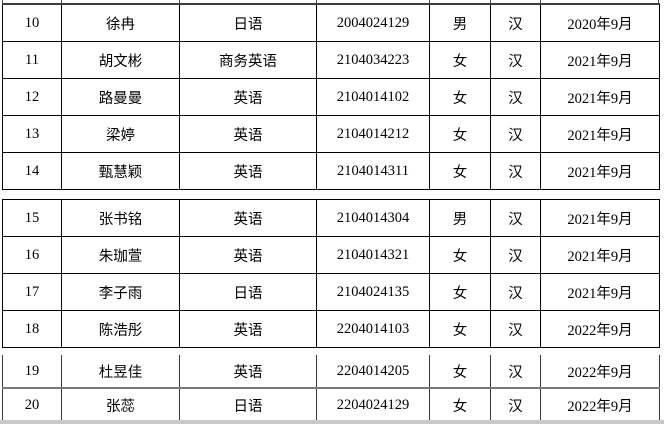 This screenshot has height=424, width=664. I want to click on cell-name: 杜昱佳, so click(120, 372).